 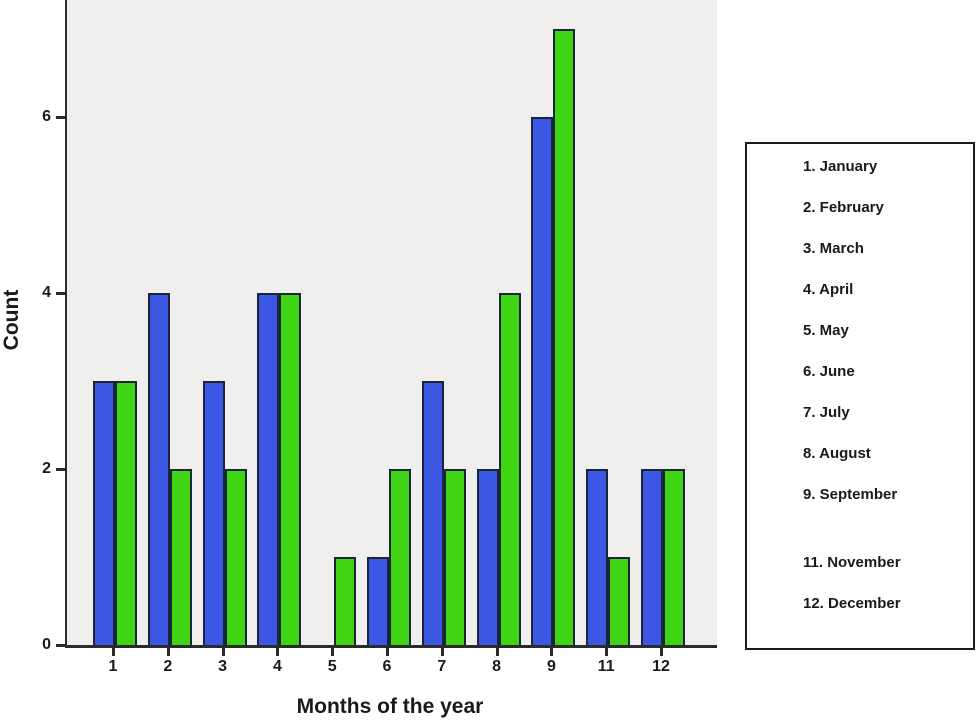 I want to click on legend-item-11: 11. November, so click(x=852, y=562).